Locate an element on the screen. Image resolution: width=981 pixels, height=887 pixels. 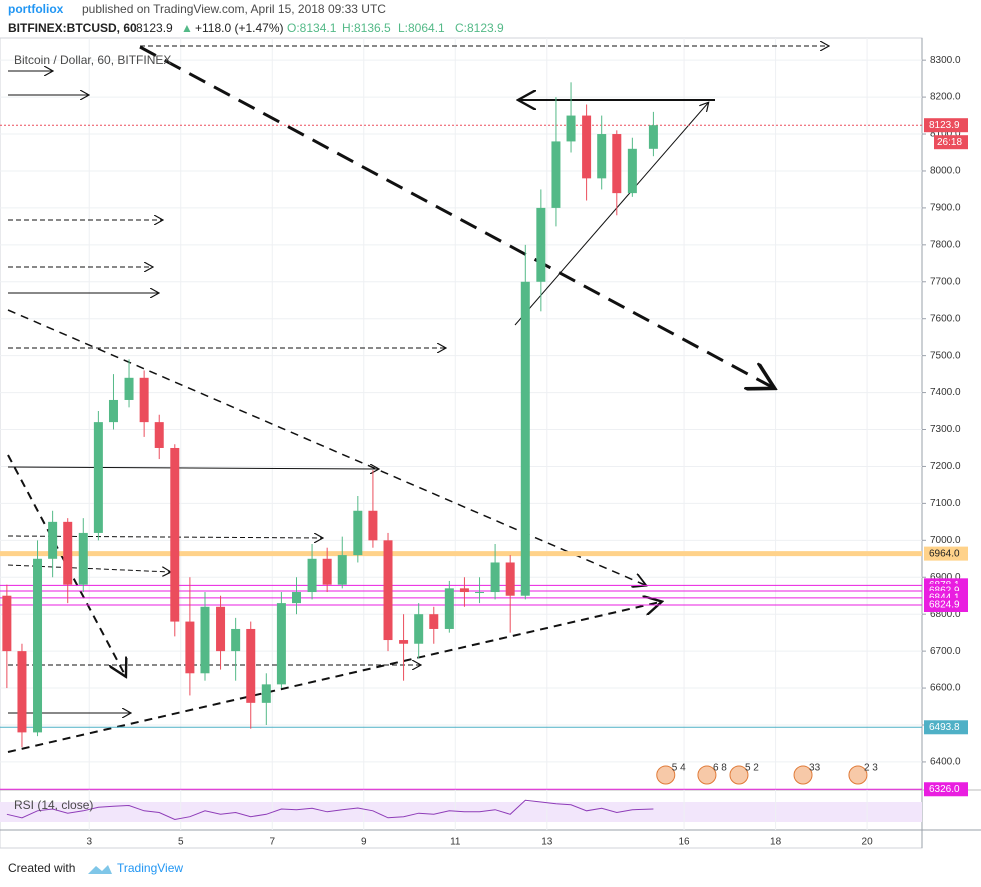
ohlc: O:8134.1 is located at coordinates (312, 28).